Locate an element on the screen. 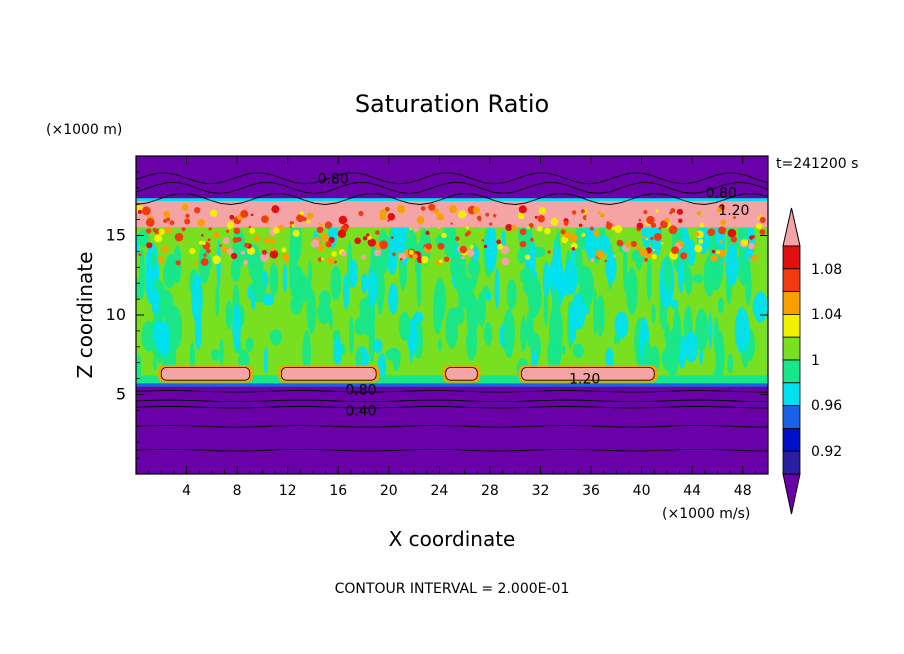 The height and width of the screenshot is (654, 904). x-tick-label: 12 is located at coordinates (288, 491).